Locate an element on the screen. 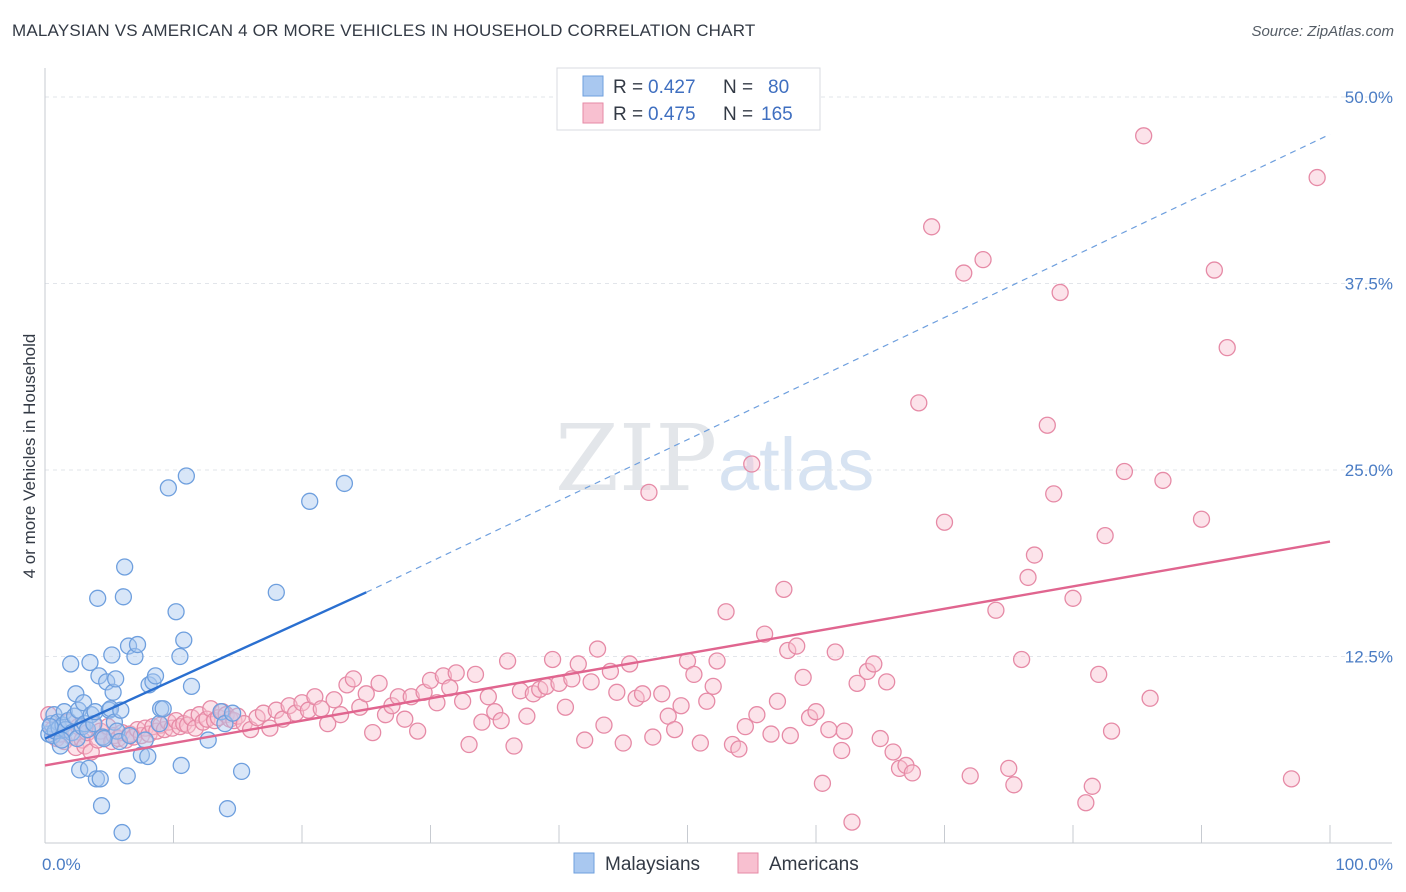 This screenshot has width=1406, height=892. legend-swatch-malaysians is located at coordinates (593, 86).